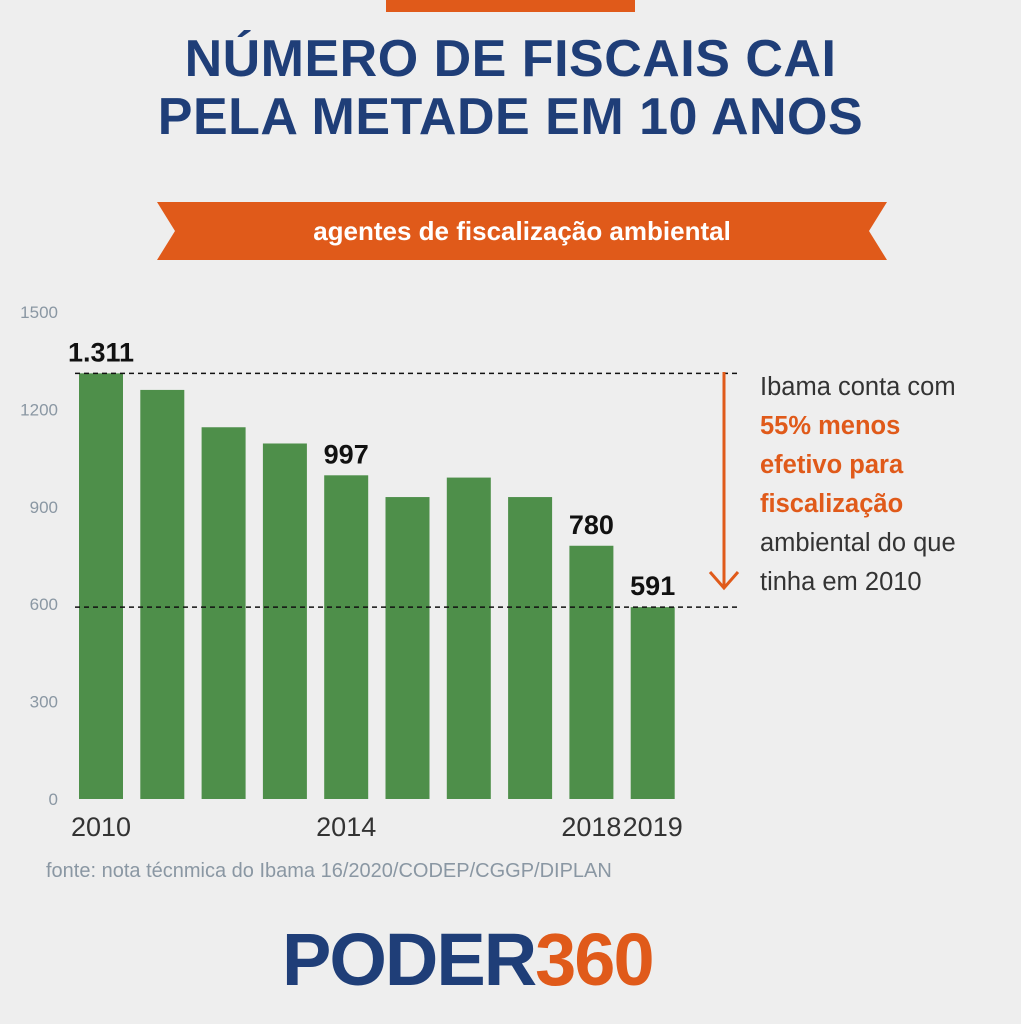 The height and width of the screenshot is (1024, 1021). What do you see at coordinates (39, 312) in the screenshot?
I see `y-tick-label: 1500` at bounding box center [39, 312].